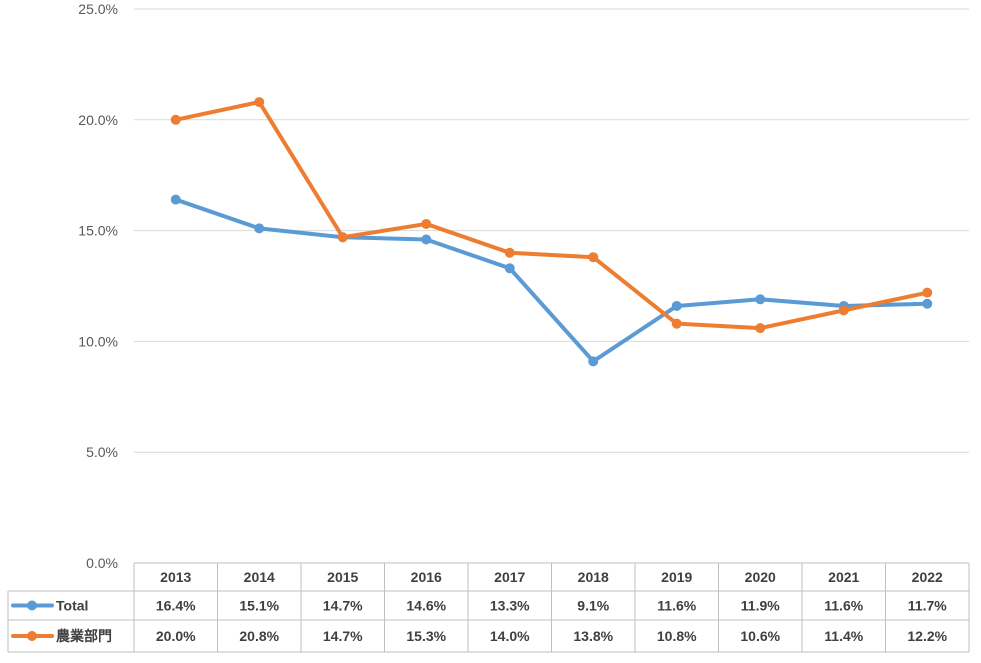 This screenshot has height=663, width=981. What do you see at coordinates (98, 286) in the screenshot?
I see `y-axis-ticks: 0.0% 5.0% 10.0% 15.0% 20.0% 25.0%` at bounding box center [98, 286].